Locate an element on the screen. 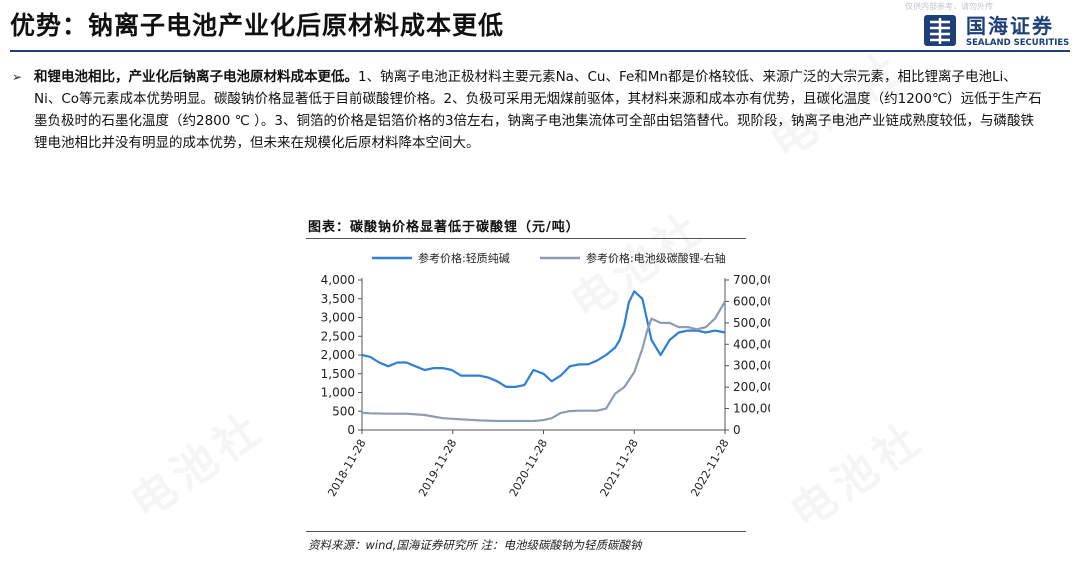  source-note: 资料来源：wind,国海证券研究所 注：电池级碳酸钠为轻质碳酸钠 is located at coordinates (475, 545).